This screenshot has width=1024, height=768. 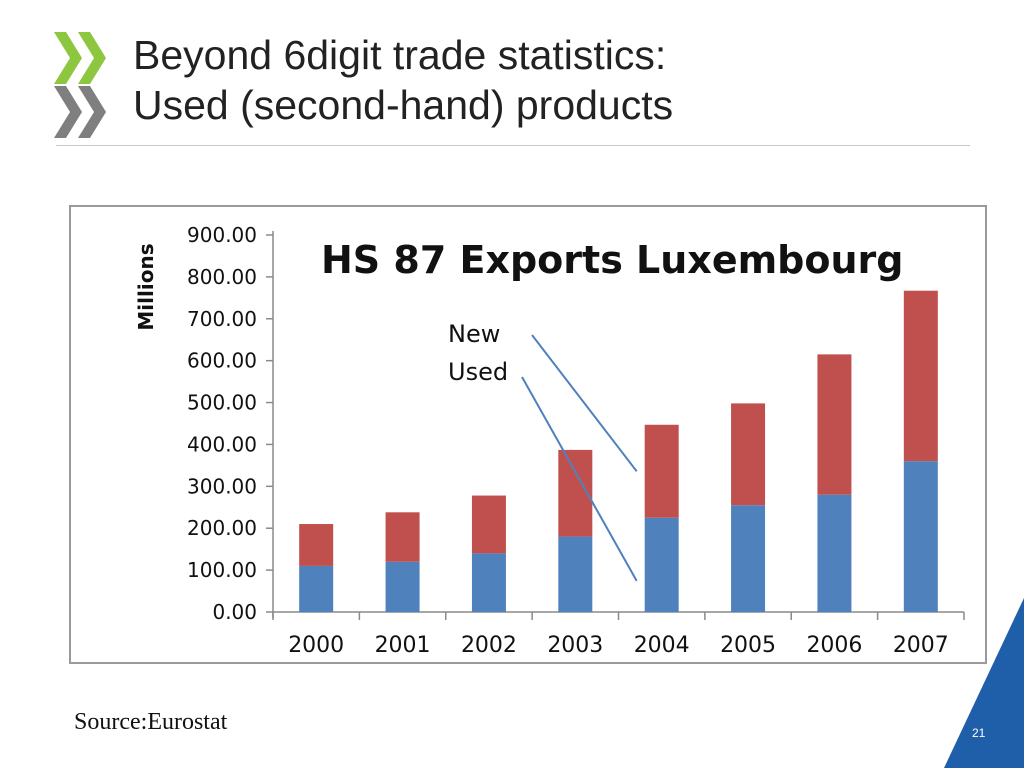 I want to click on bar-new-2002, so click(x=488, y=524).